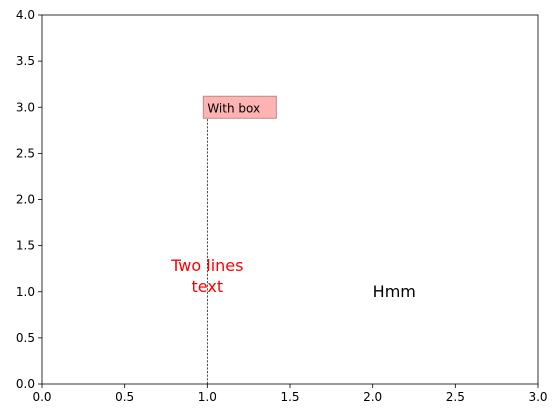 The width and height of the screenshot is (558, 418). Describe the element at coordinates (537, 397) in the screenshot. I see `x-tick-label: 3.0` at that location.